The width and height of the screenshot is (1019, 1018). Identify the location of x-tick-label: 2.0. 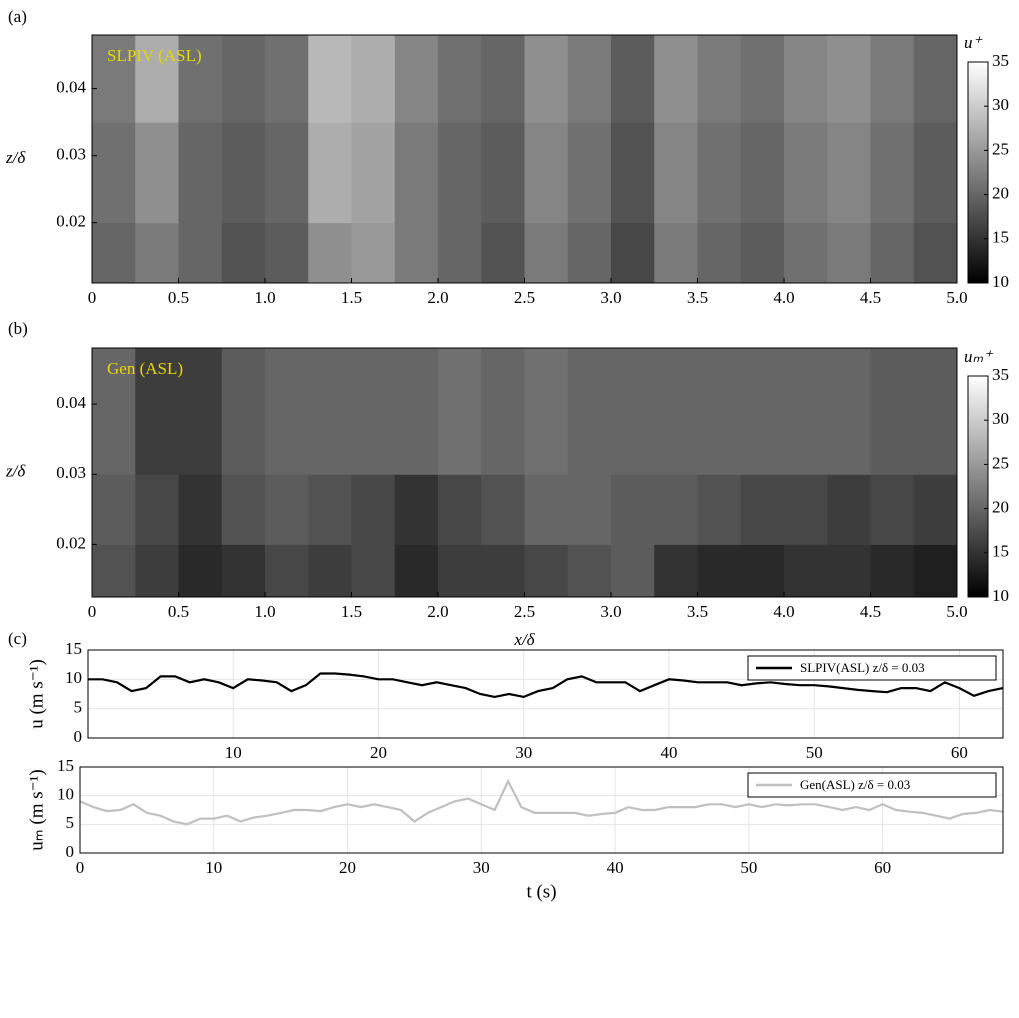
(437, 297).